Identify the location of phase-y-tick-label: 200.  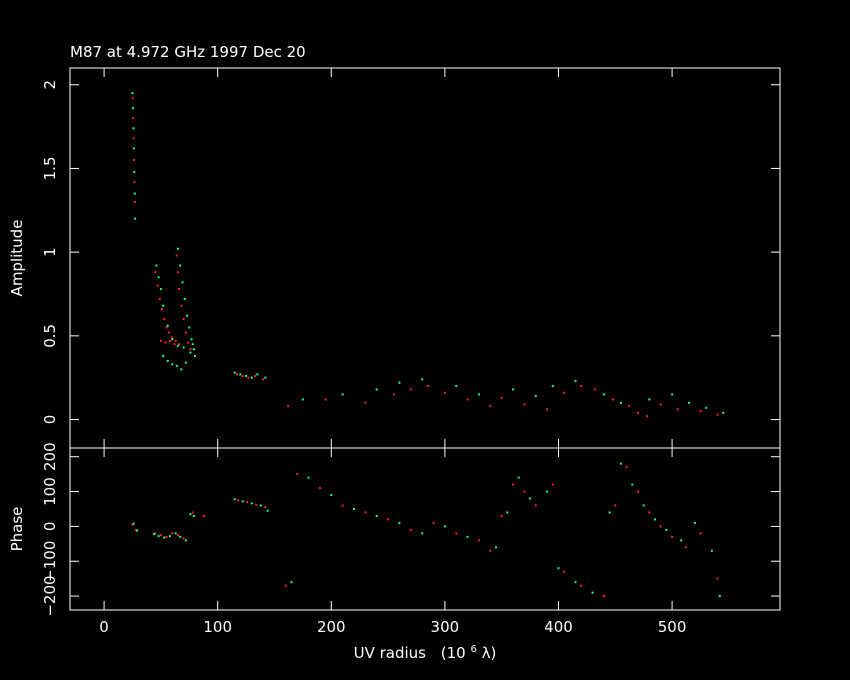
(50, 456).